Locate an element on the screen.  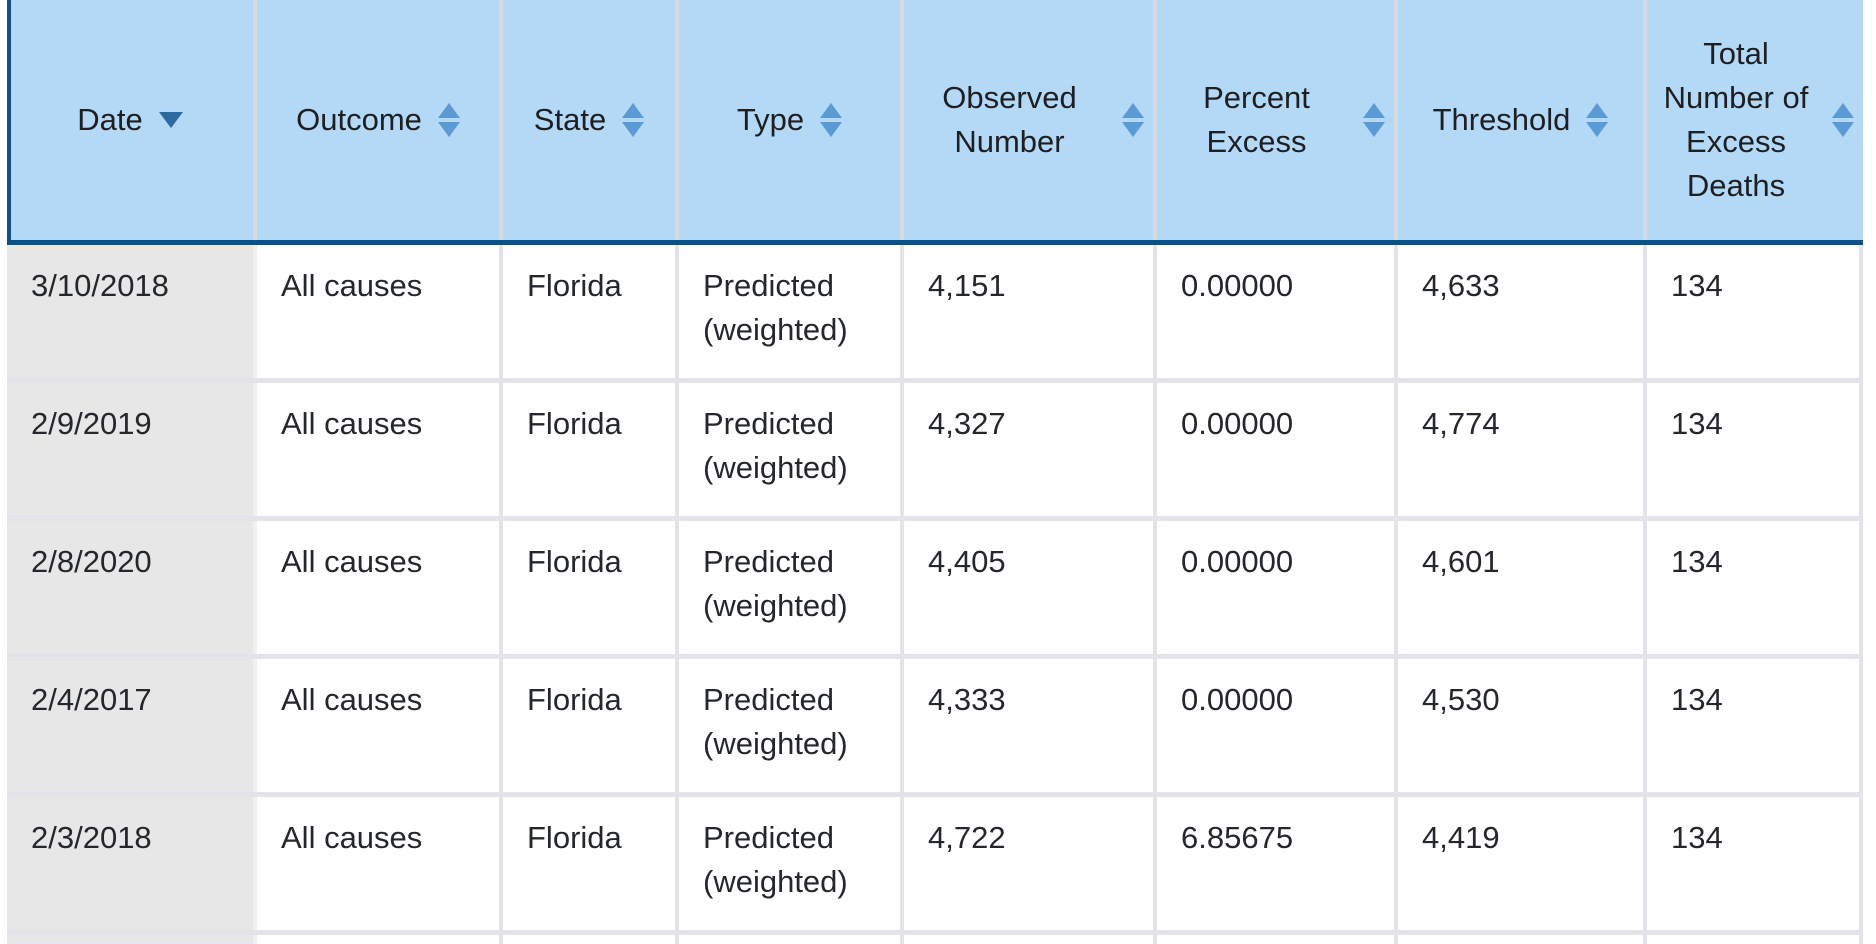
column-header-label: Total Number of Excess Deaths is located at coordinates (1736, 119).